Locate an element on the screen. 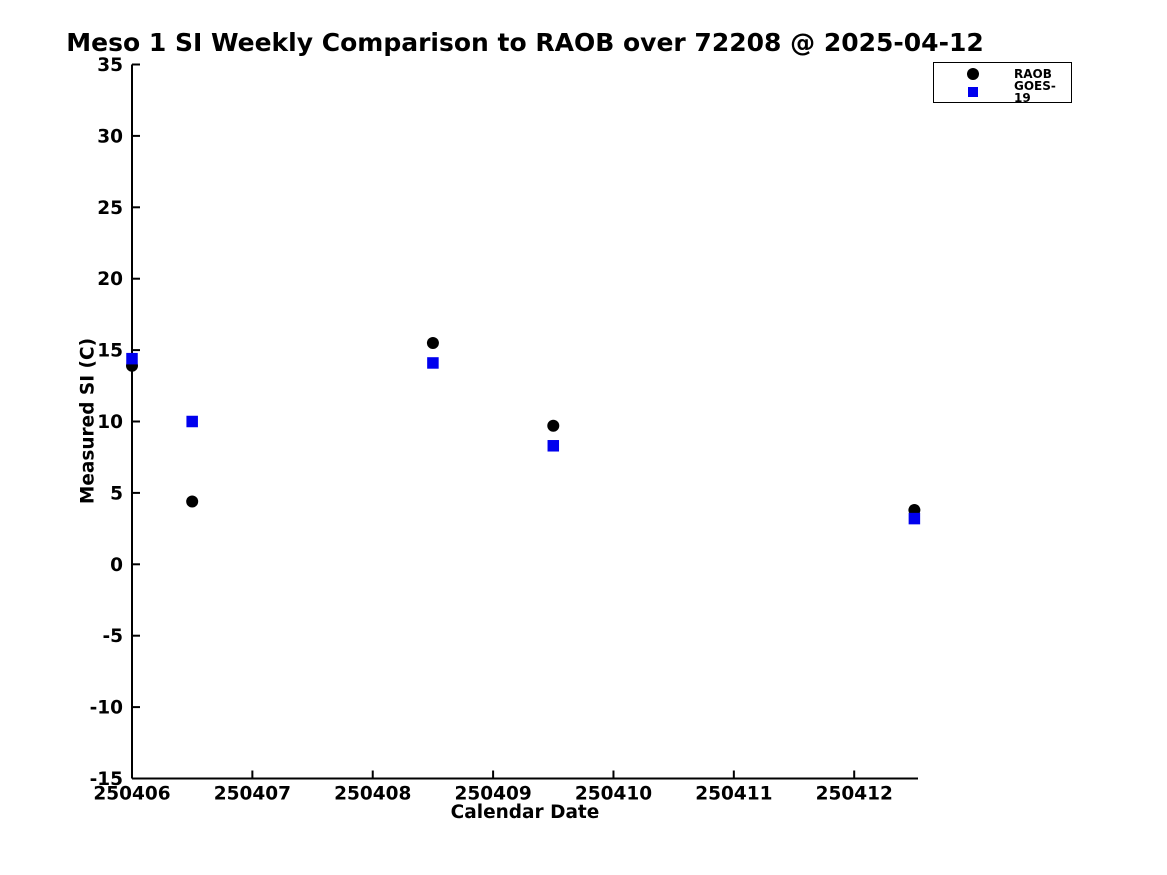 The height and width of the screenshot is (875, 1167). y-tick-label: 20 is located at coordinates (110, 279).